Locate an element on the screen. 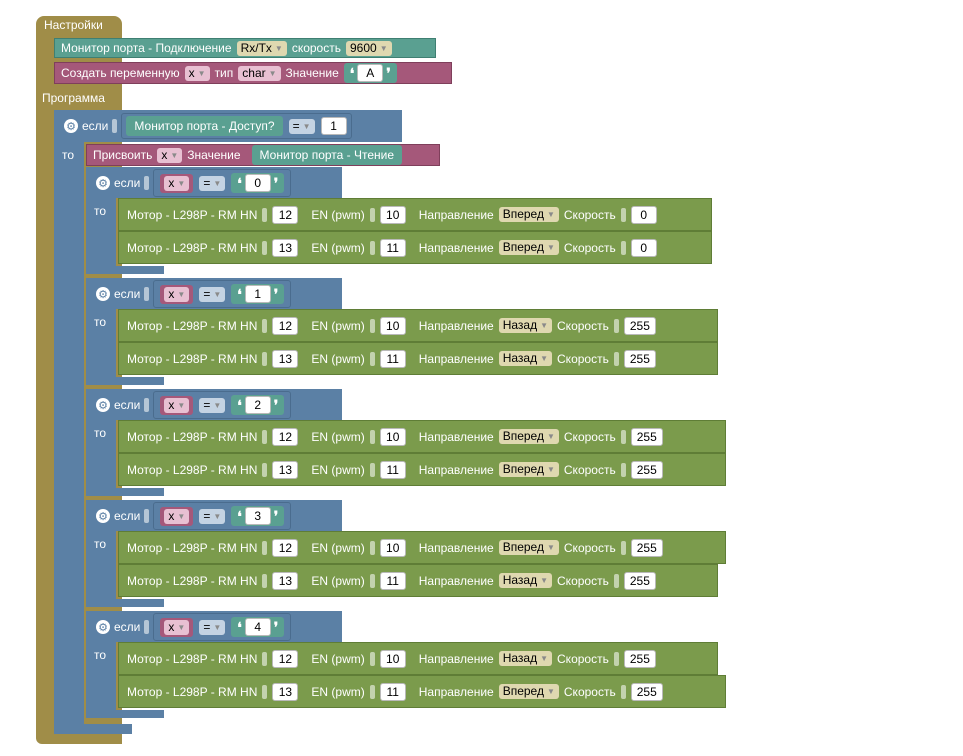 The image size is (963, 756). char-literal-value: 4 is located at coordinates (257, 627).